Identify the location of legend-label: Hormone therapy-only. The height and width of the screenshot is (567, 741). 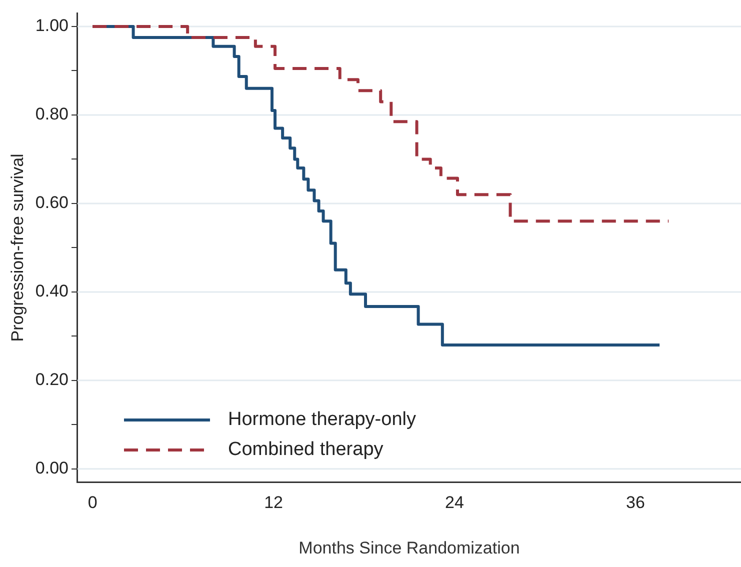
(322, 420).